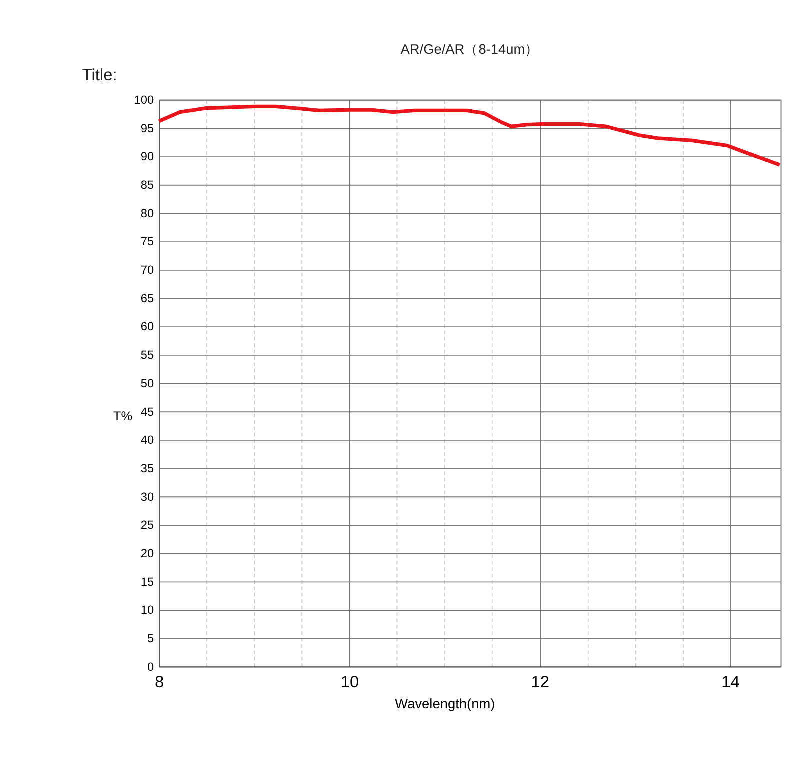 Image resolution: width=800 pixels, height=759 pixels. Describe the element at coordinates (731, 682) in the screenshot. I see `x-tick-label: 14` at that location.